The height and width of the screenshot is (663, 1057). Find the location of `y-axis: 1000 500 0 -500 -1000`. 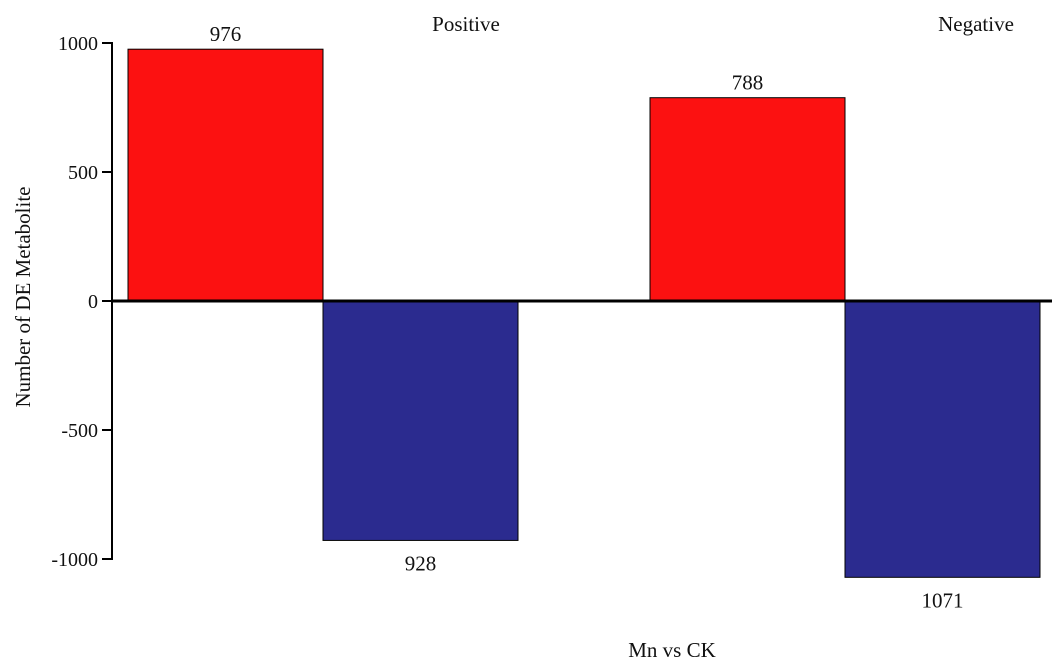

y-axis: 1000 500 0 -500 -1000 is located at coordinates (82, 302).